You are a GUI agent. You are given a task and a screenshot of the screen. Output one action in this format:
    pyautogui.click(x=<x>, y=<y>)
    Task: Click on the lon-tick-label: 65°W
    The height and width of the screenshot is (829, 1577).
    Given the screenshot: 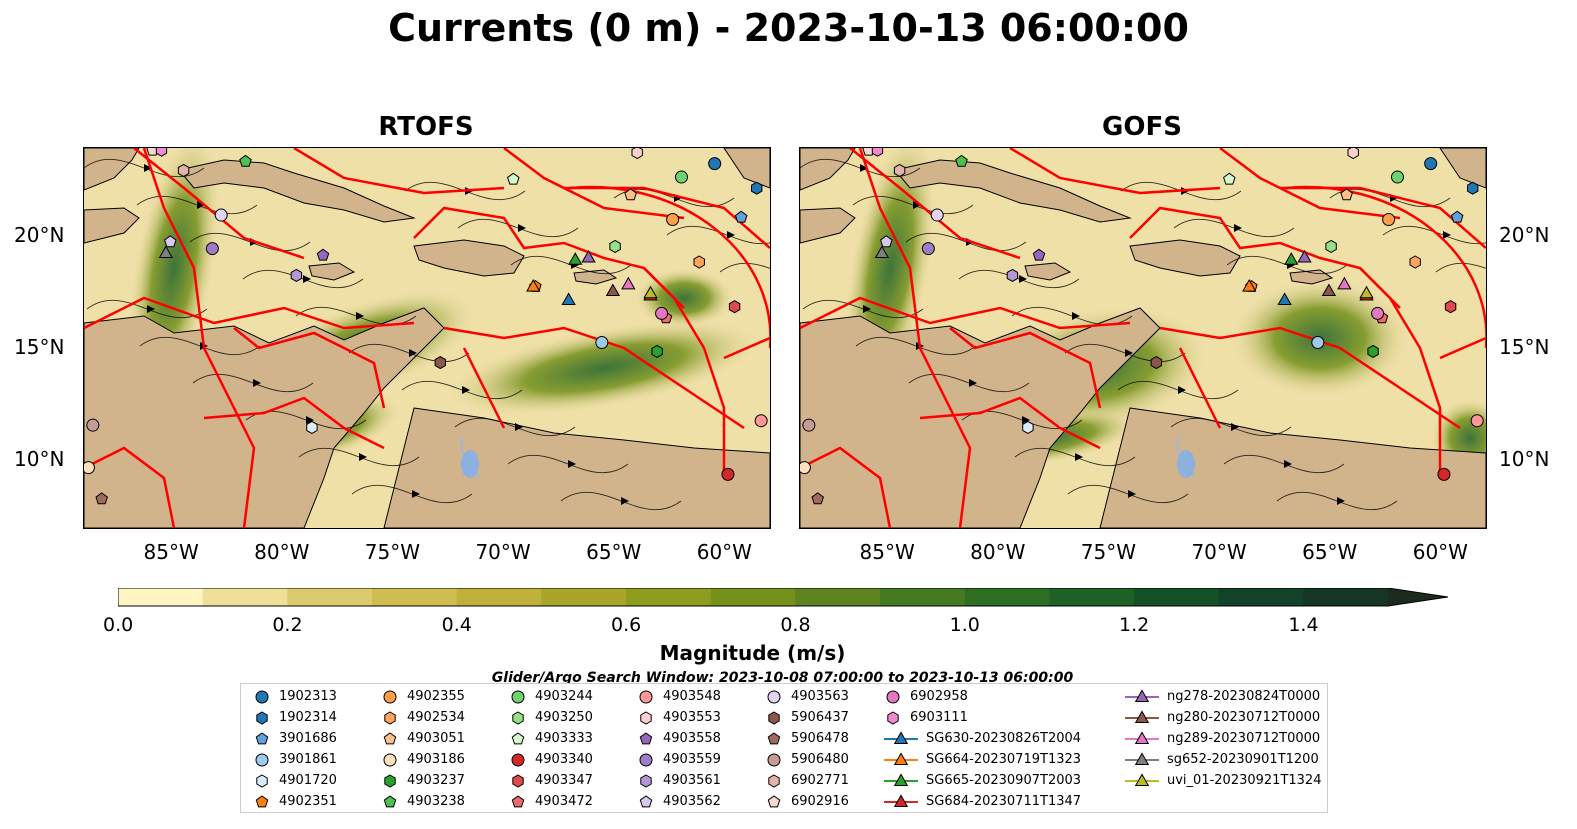 What is the action you would take?
    pyautogui.click(x=1330, y=552)
    